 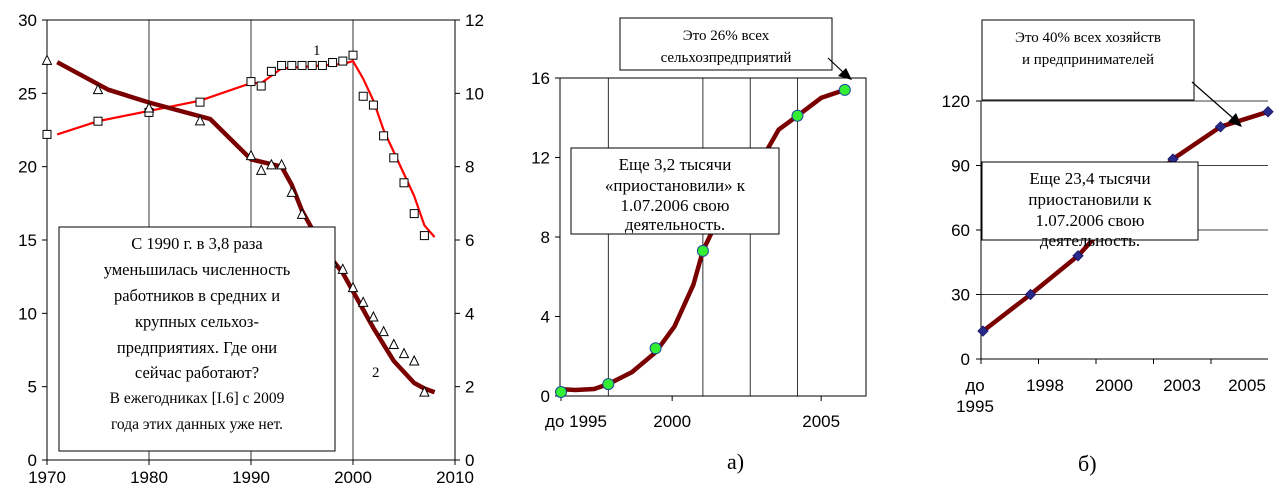 What do you see at coordinates (1088, 38) in the screenshot?
I see `callout-line: Это 40% всех хозяйств` at bounding box center [1088, 38].